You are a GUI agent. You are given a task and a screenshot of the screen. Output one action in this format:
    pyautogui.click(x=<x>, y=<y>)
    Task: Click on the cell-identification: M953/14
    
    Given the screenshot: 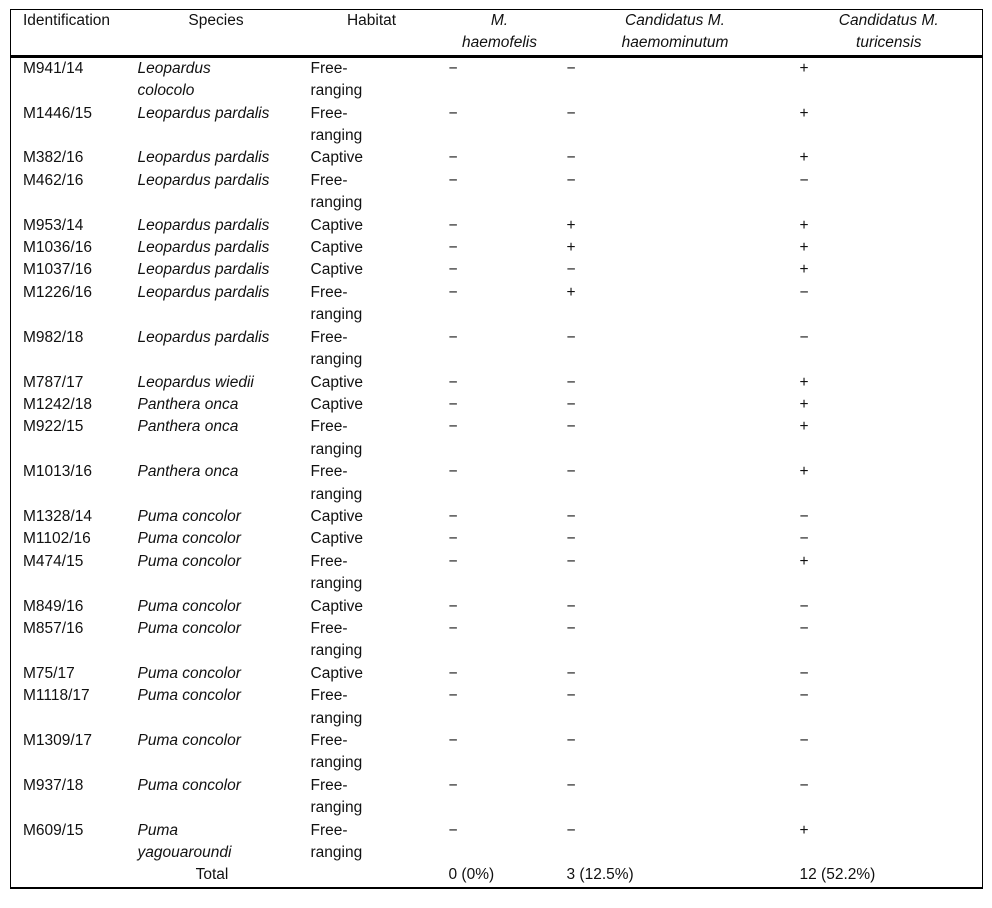 What is the action you would take?
    pyautogui.click(x=53, y=225)
    